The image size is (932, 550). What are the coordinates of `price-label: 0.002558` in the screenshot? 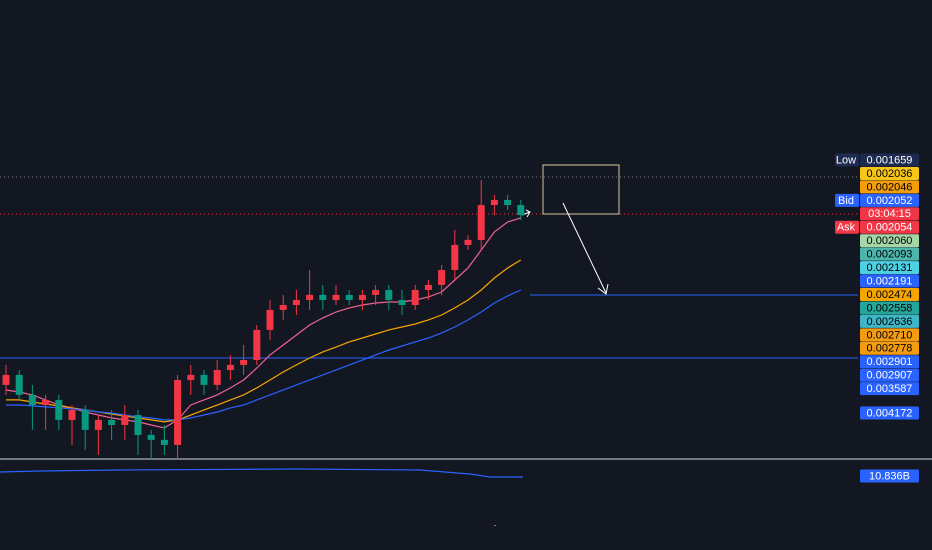 It's located at (890, 308).